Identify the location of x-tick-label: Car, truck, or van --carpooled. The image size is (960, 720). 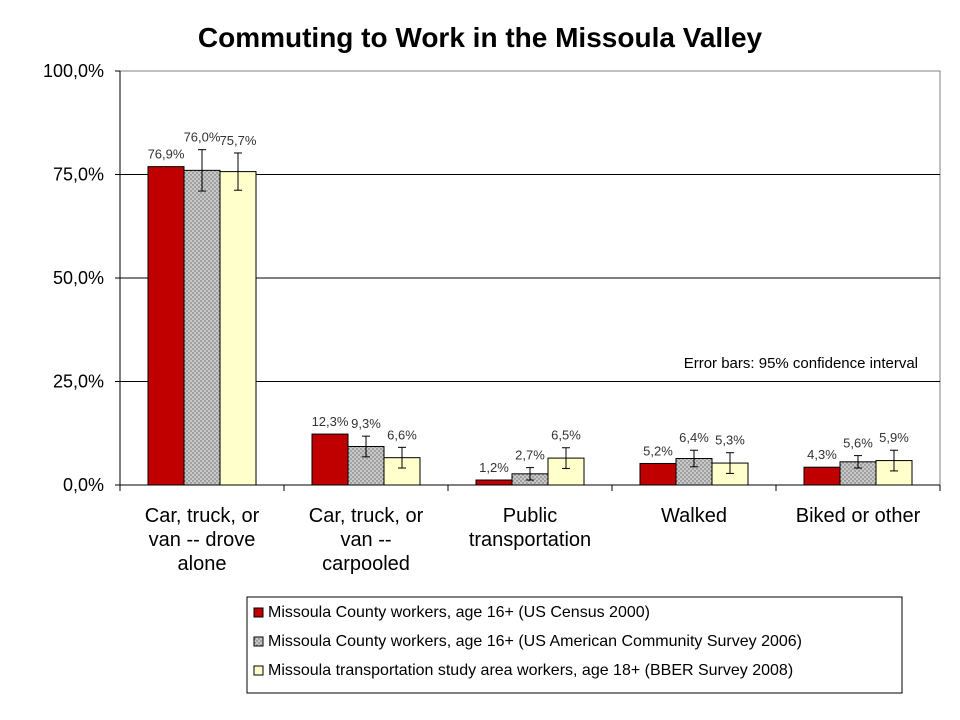
(366, 540).